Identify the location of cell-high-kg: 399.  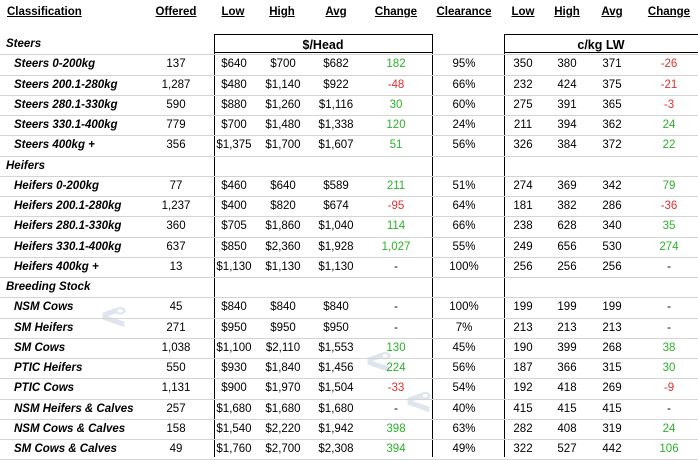
(567, 347).